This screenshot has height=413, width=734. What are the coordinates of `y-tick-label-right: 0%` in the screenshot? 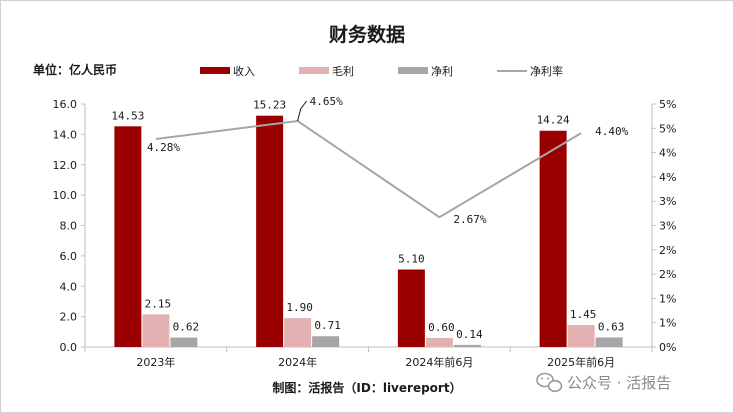 It's located at (667, 347).